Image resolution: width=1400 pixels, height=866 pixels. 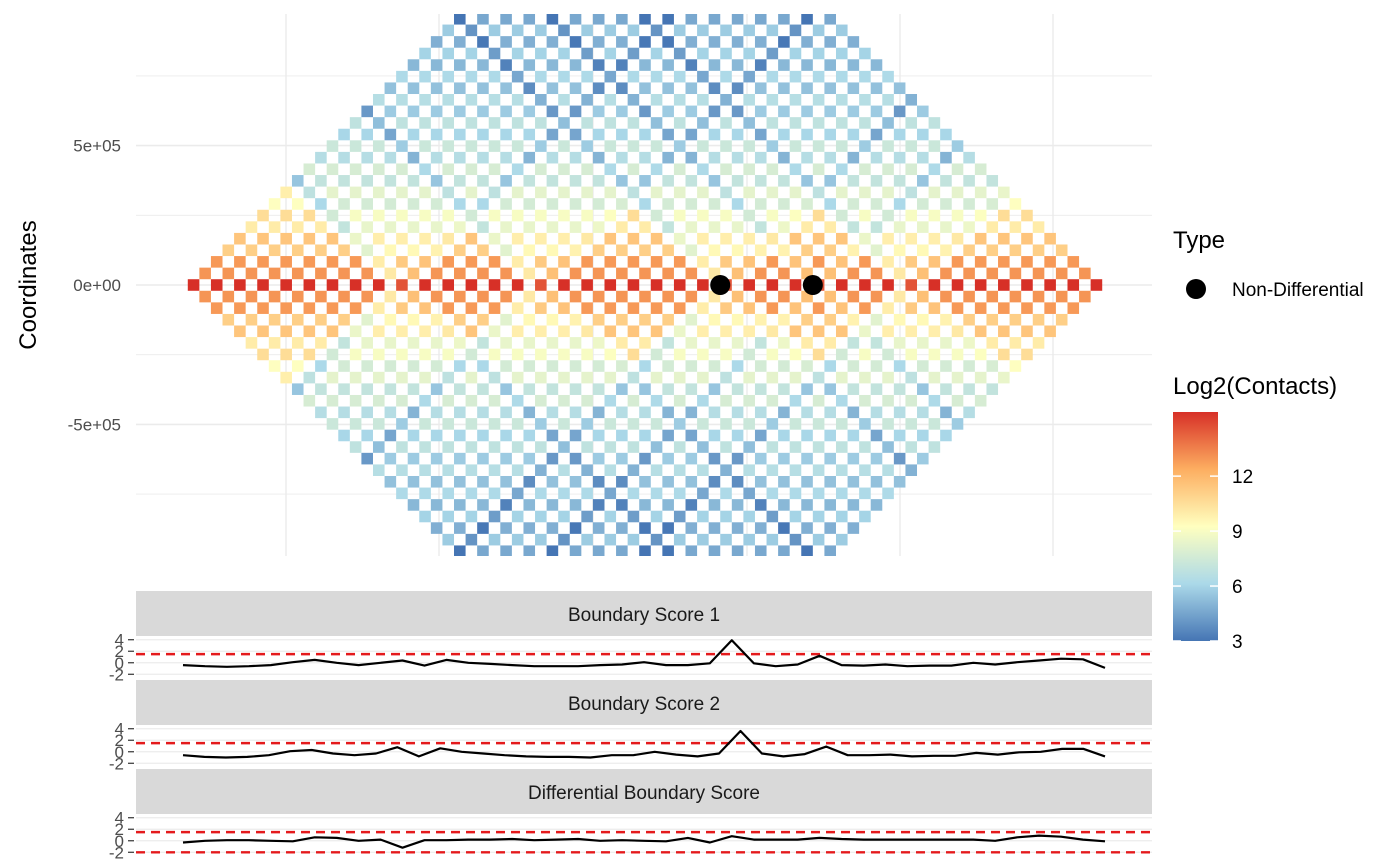 What do you see at coordinates (119, 841) in the screenshot?
I see `facet-y-tick-label: 0` at bounding box center [119, 841].